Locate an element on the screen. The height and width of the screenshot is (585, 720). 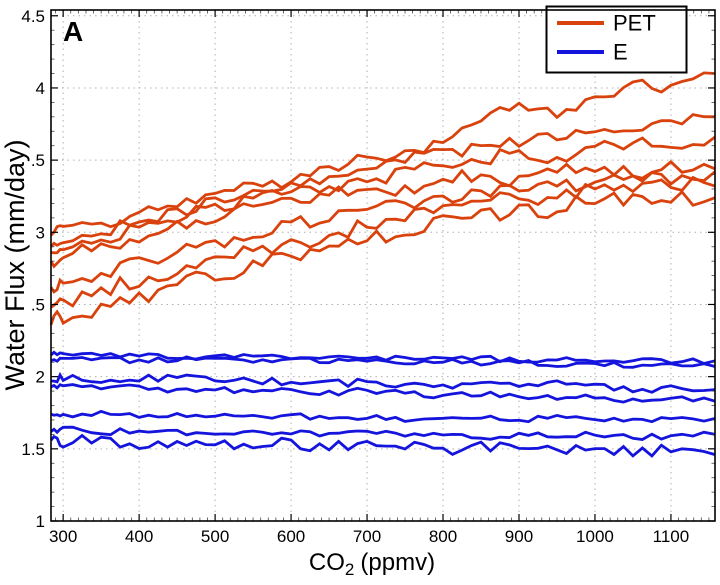
x-axis-title-main: CO is located at coordinates (327, 562).